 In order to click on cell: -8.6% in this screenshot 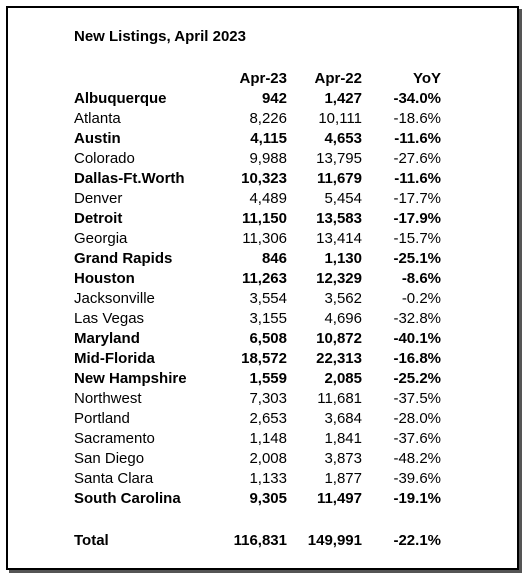, I will do `click(421, 278)`.